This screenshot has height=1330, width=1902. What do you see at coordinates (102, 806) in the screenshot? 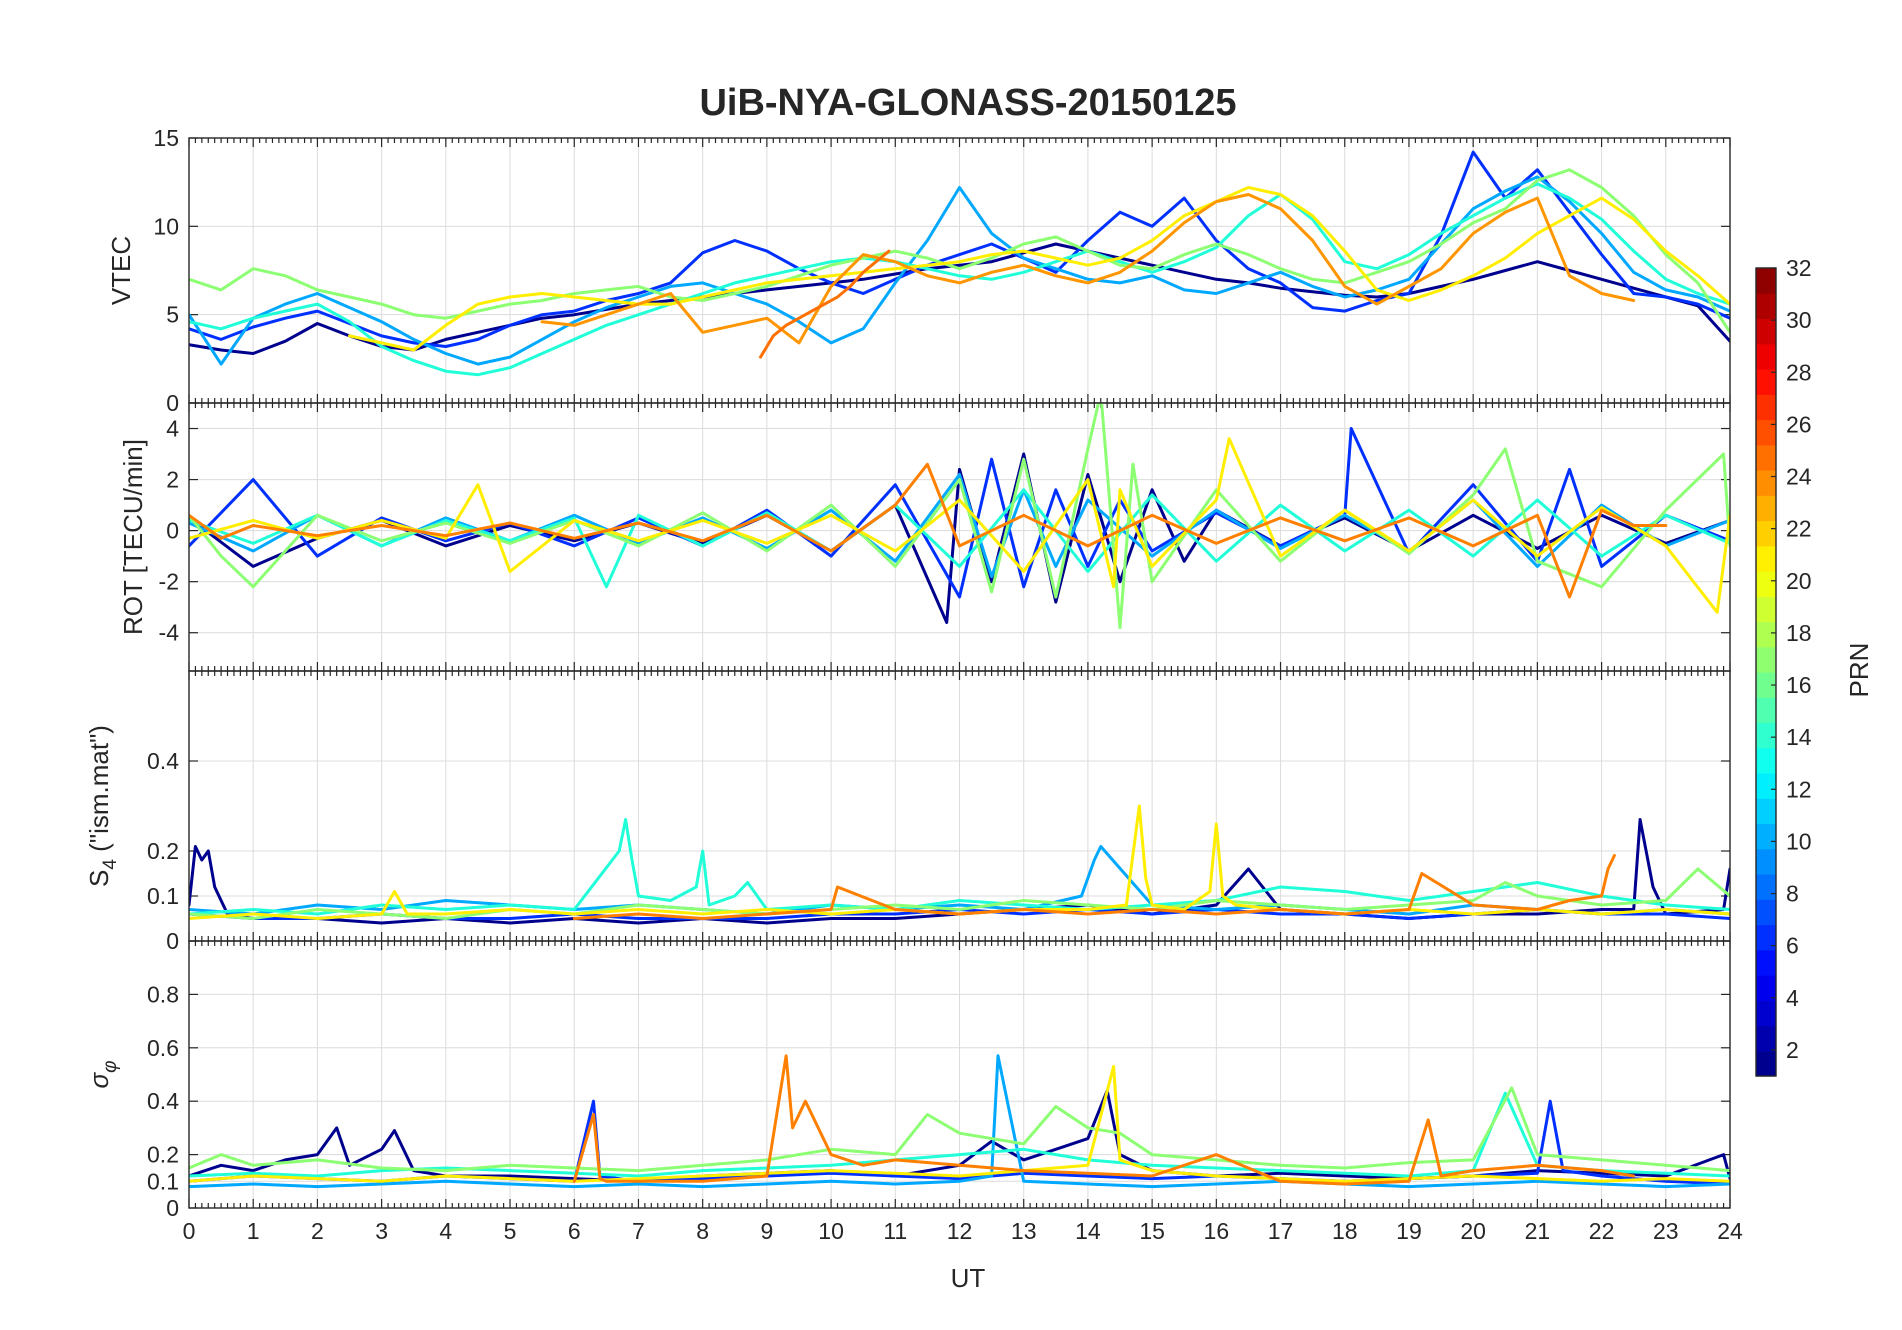
I see `y-axis-label: S4 ("ism.mat")` at bounding box center [102, 806].